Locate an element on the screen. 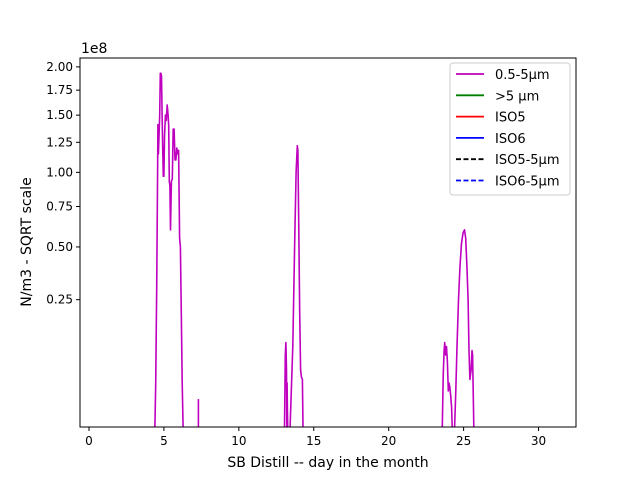  legend-label: ISO5 is located at coordinates (510, 118).